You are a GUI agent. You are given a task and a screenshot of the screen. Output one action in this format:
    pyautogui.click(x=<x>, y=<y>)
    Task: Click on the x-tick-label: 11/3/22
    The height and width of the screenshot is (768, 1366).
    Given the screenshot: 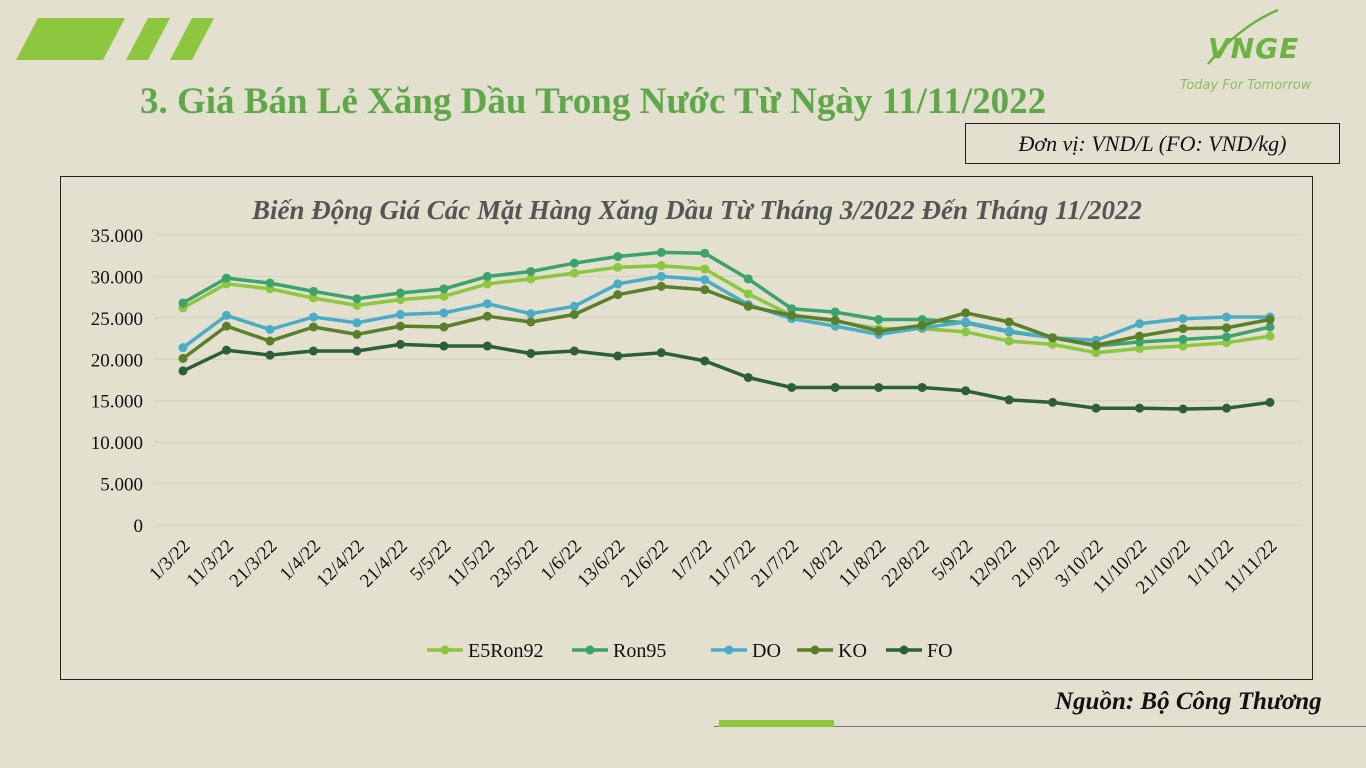 What is the action you would take?
    pyautogui.click(x=210, y=563)
    